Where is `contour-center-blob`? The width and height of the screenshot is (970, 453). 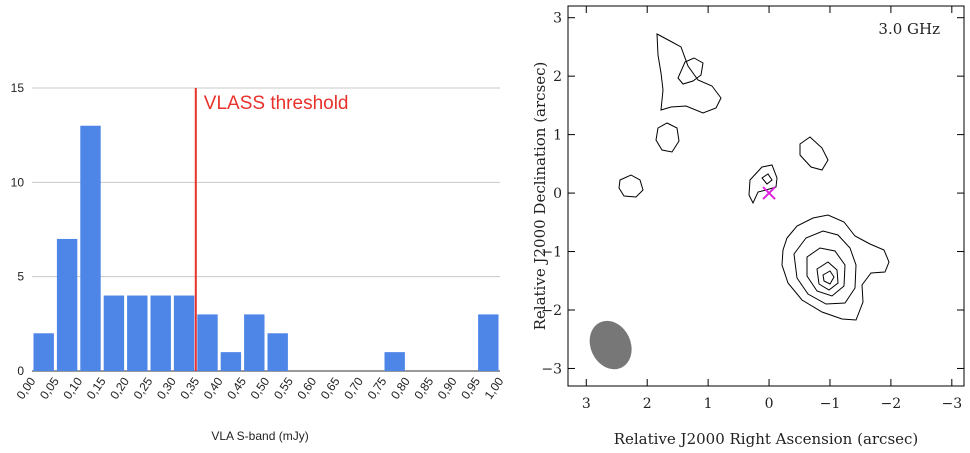
contour-center-blob is located at coordinates (763, 184).